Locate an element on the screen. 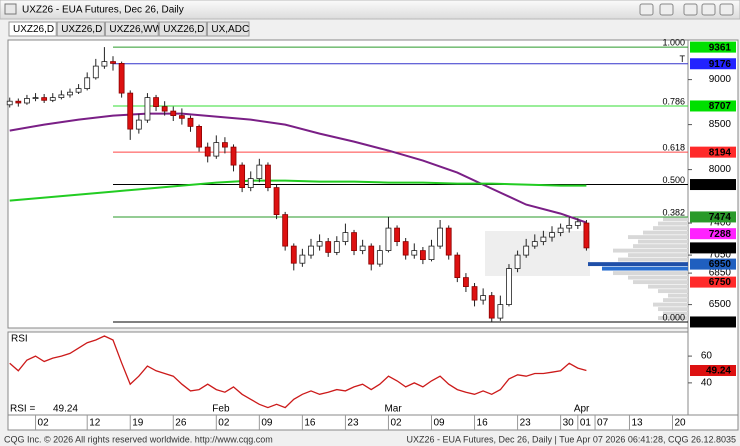 The width and height of the screenshot is (740, 446). x-tick-label: 01 is located at coordinates (586, 423).